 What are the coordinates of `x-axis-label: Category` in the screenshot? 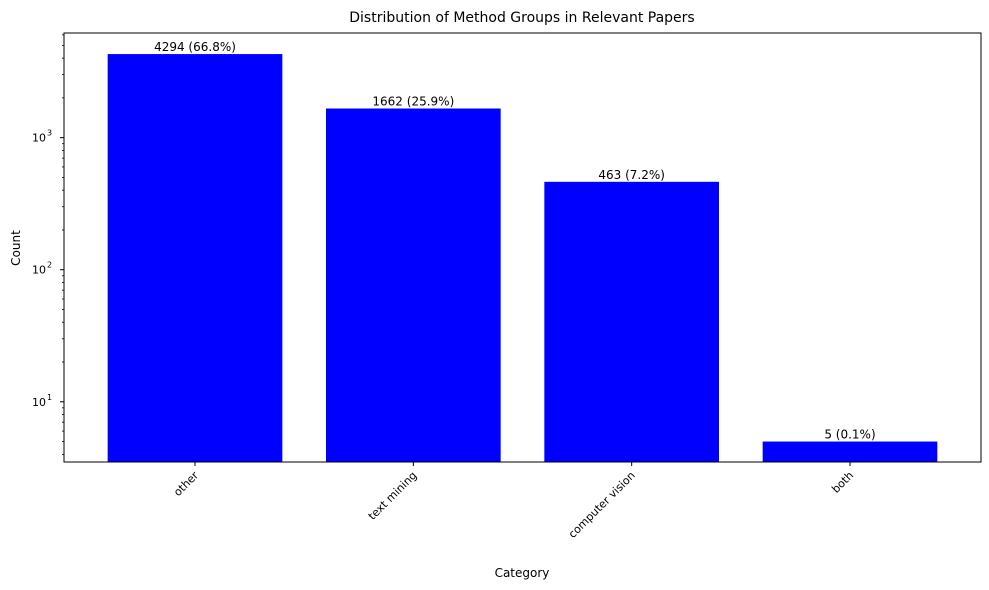 It's located at (522, 573).